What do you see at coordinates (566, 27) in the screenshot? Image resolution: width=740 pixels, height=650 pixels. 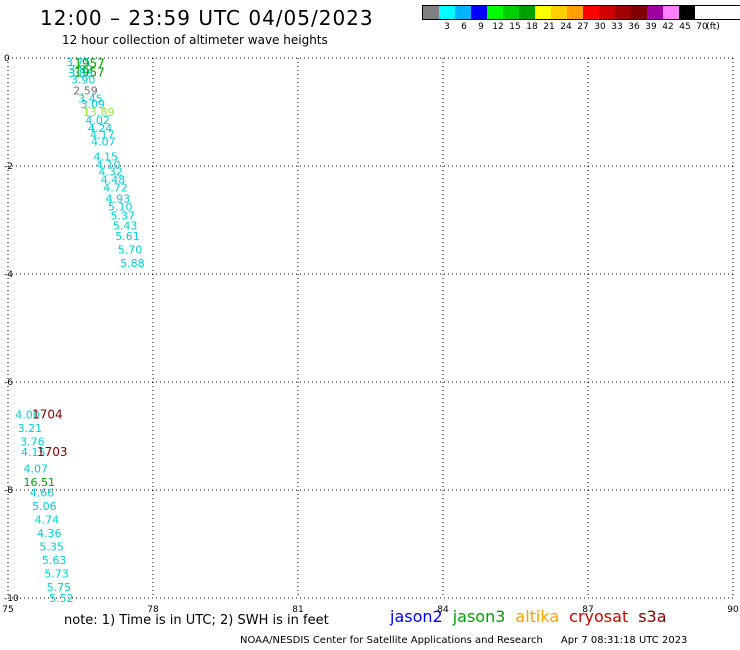 I see `scale-label-8: 24` at bounding box center [566, 27].